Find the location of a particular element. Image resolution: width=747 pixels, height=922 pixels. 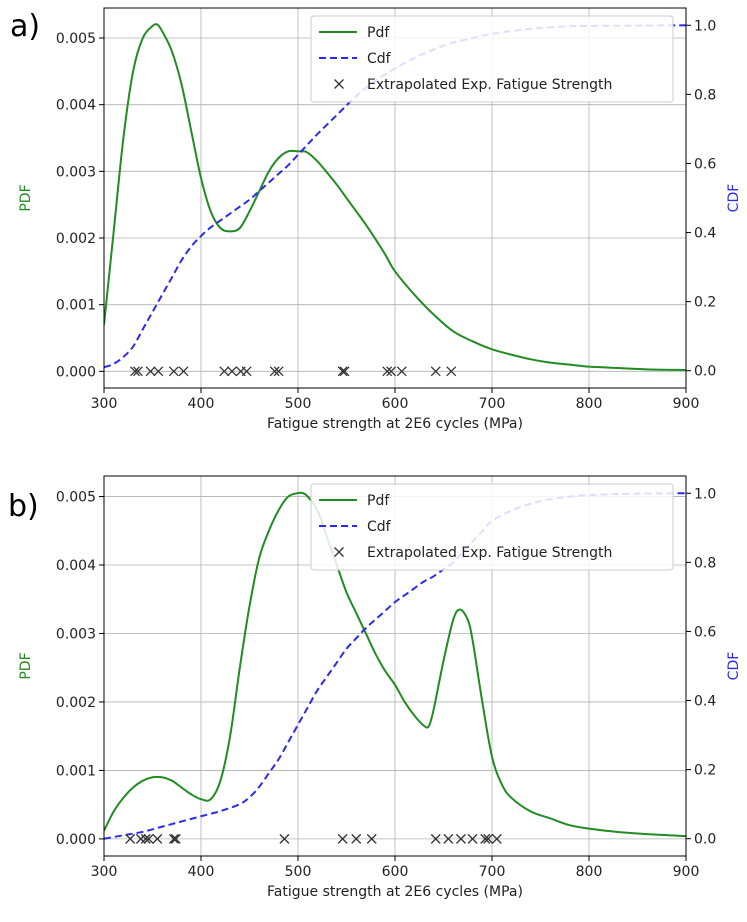

panel-label-a: a) is located at coordinates (25, 26).